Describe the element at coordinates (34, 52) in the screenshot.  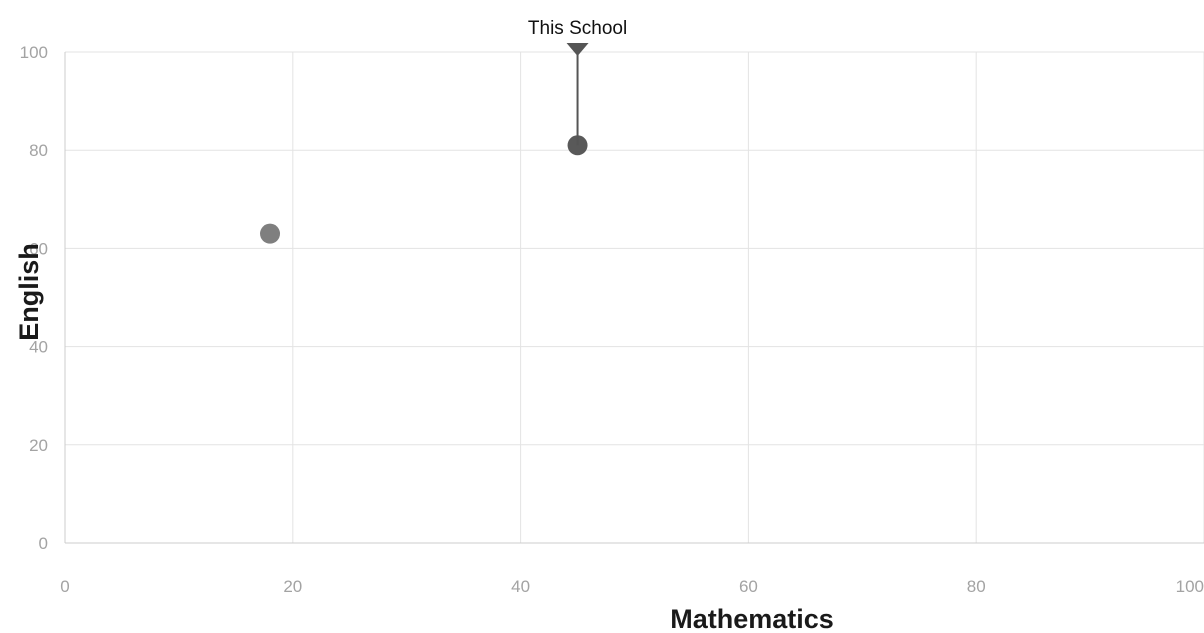
I see `y-tick-label: 100` at that location.